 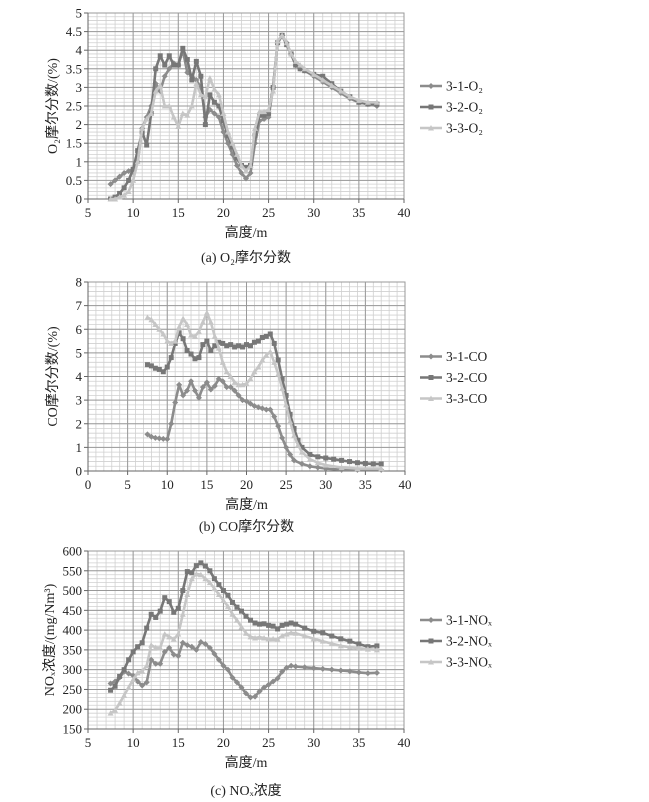 I want to click on chart-caption: (b) CO摩尔分数, so click(x=246, y=526).